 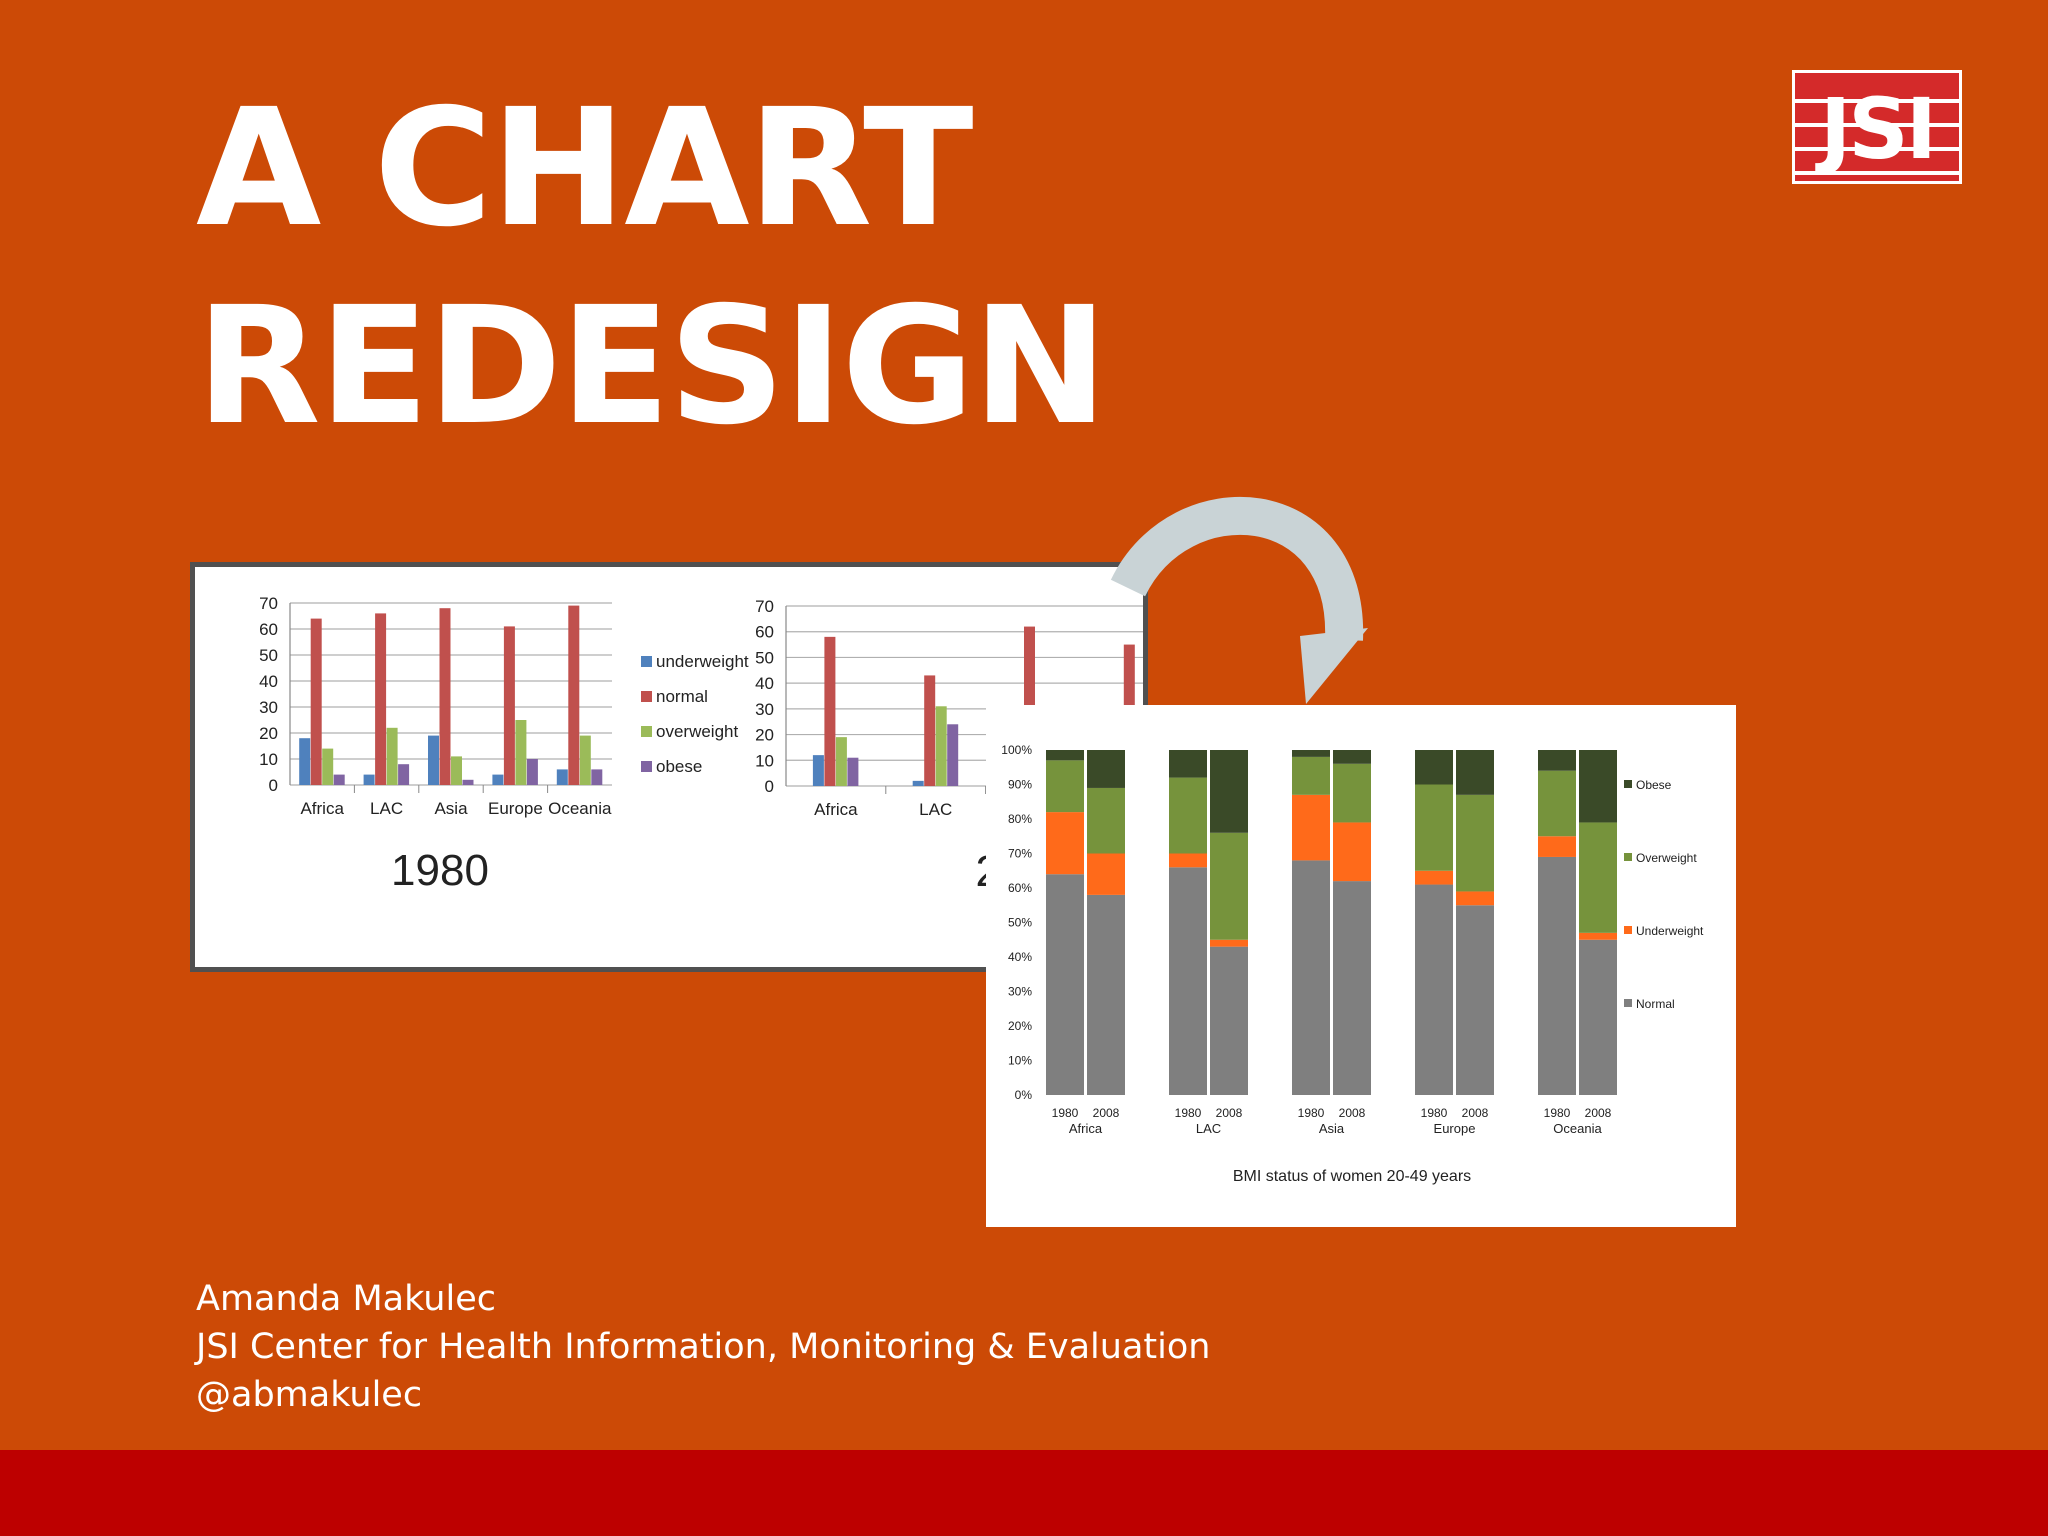 I want to click on stack-segment-normal-oceania-1980, so click(x=1557, y=975).